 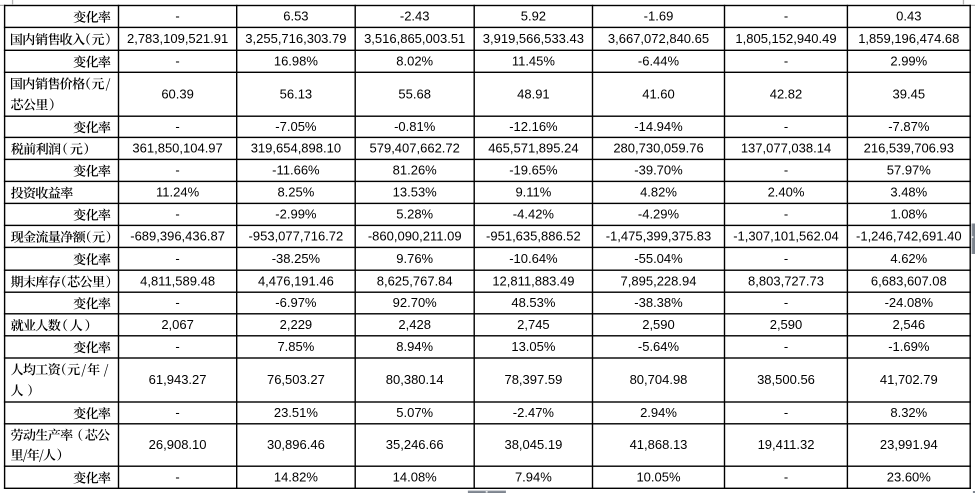 I want to click on svg-text: 579,407,662.72, so click(x=415, y=148).